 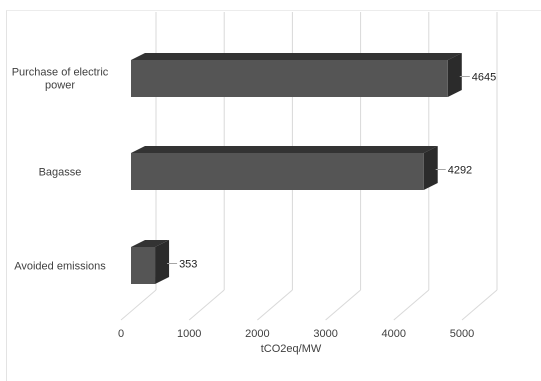 I want to click on value-label: 4645, so click(x=484, y=78).